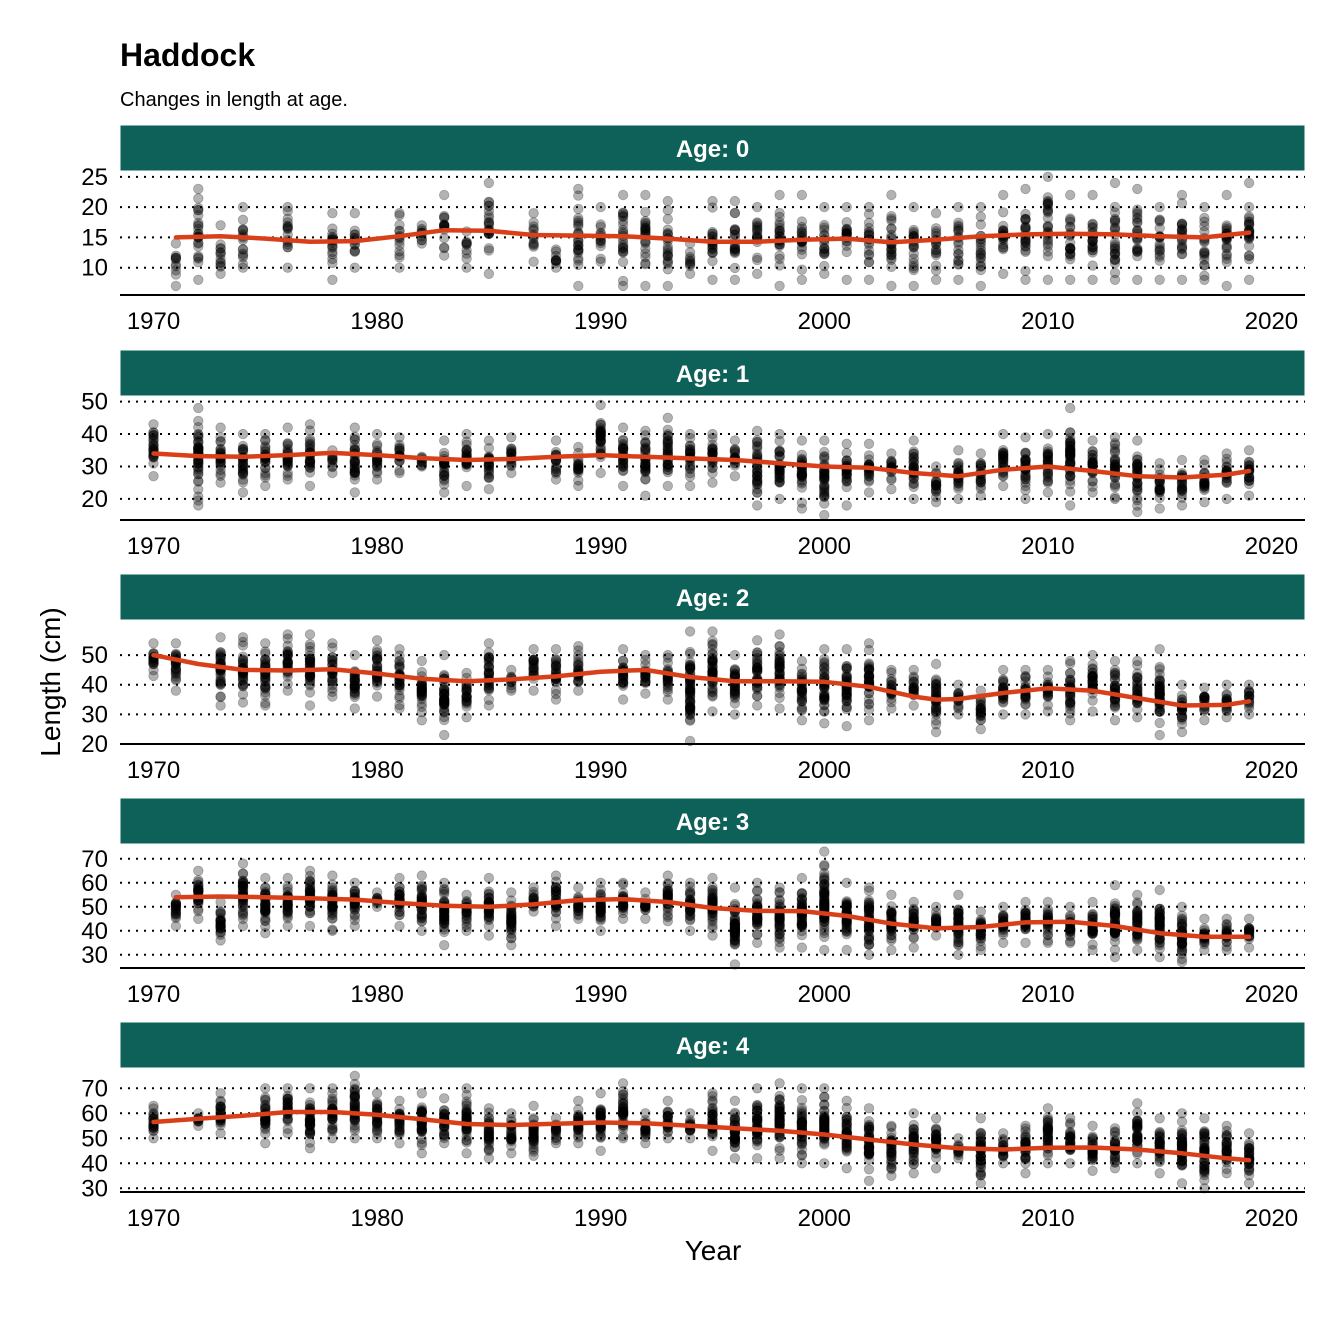 This screenshot has height=1344, width=1344. Describe the element at coordinates (712, 598) in the screenshot. I see `facet-strip-label: Age: 2` at that location.